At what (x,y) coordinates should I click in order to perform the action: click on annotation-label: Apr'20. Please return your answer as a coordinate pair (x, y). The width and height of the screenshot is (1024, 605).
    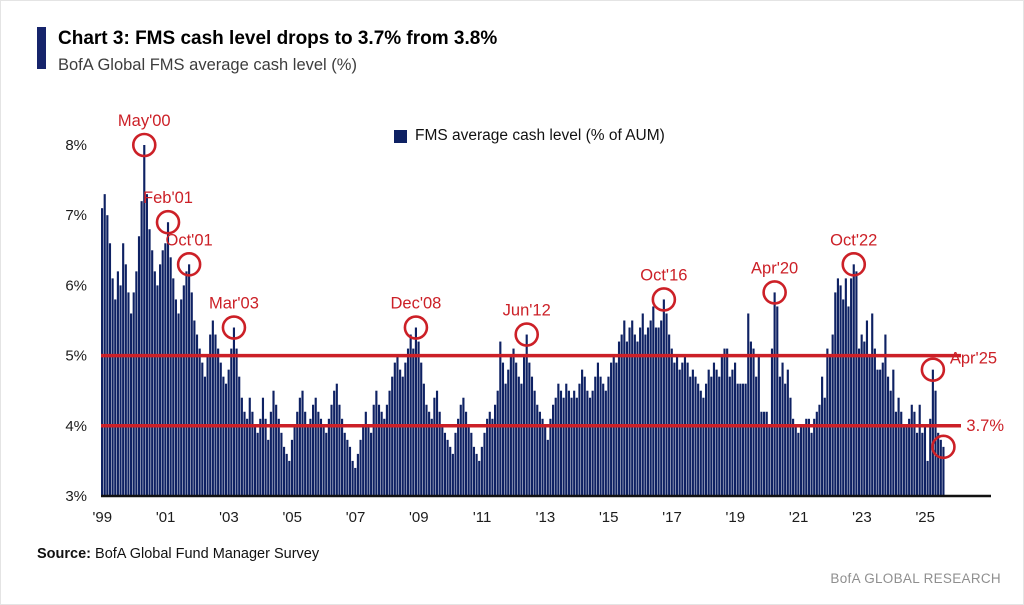
    Looking at the image, I should click on (774, 268).